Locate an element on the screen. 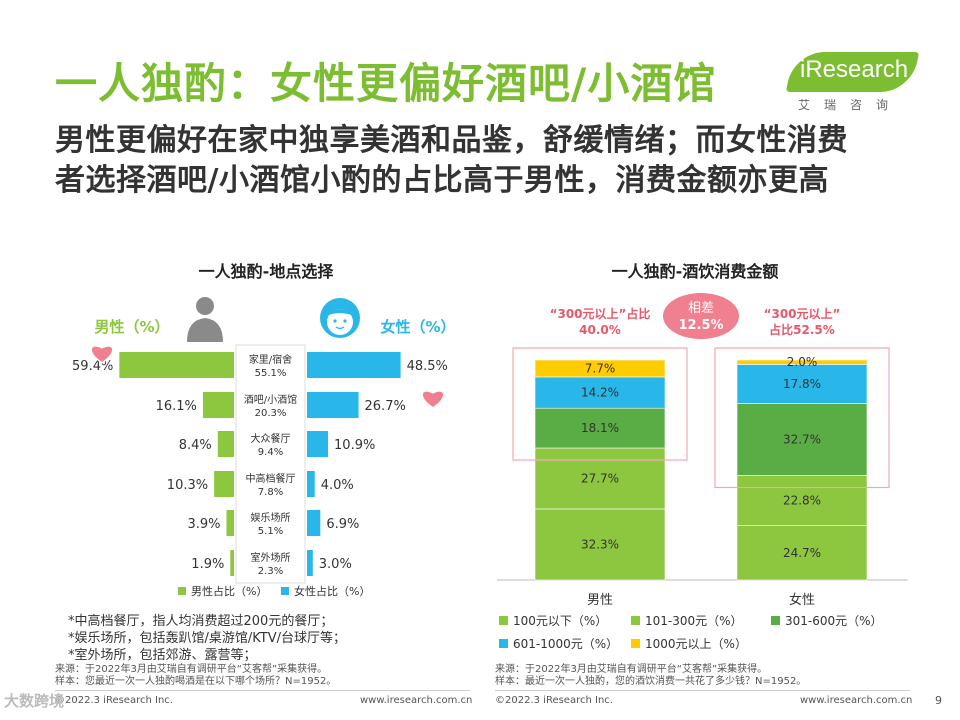  female-value-label: 48.5% is located at coordinates (427, 366).